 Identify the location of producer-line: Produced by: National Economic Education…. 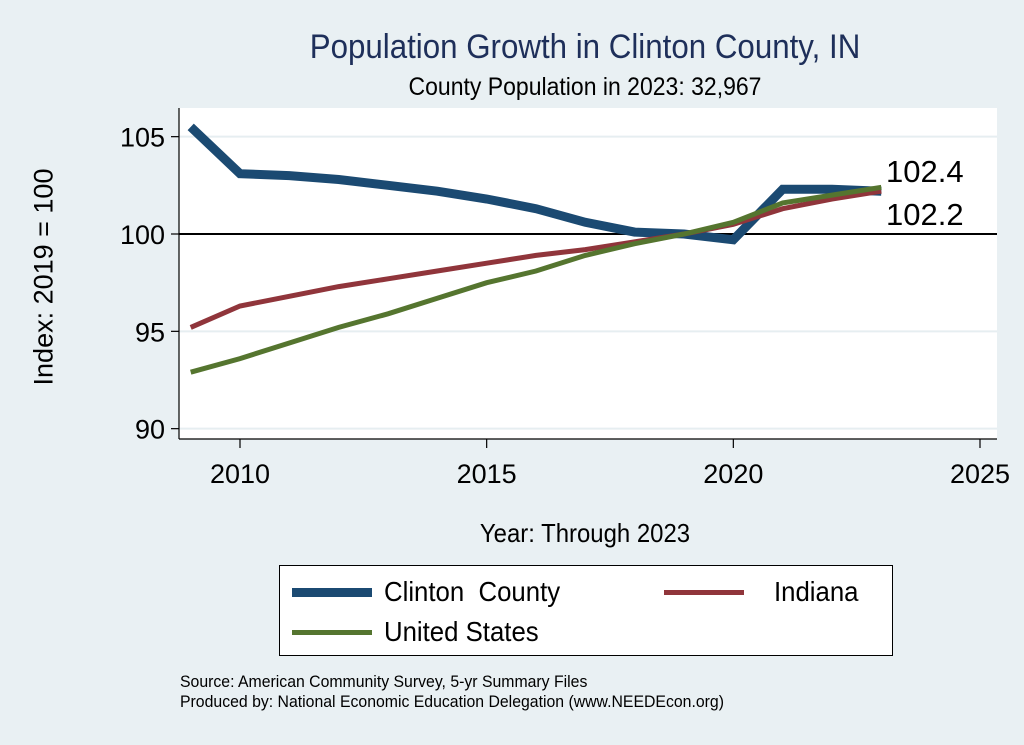
(452, 701).